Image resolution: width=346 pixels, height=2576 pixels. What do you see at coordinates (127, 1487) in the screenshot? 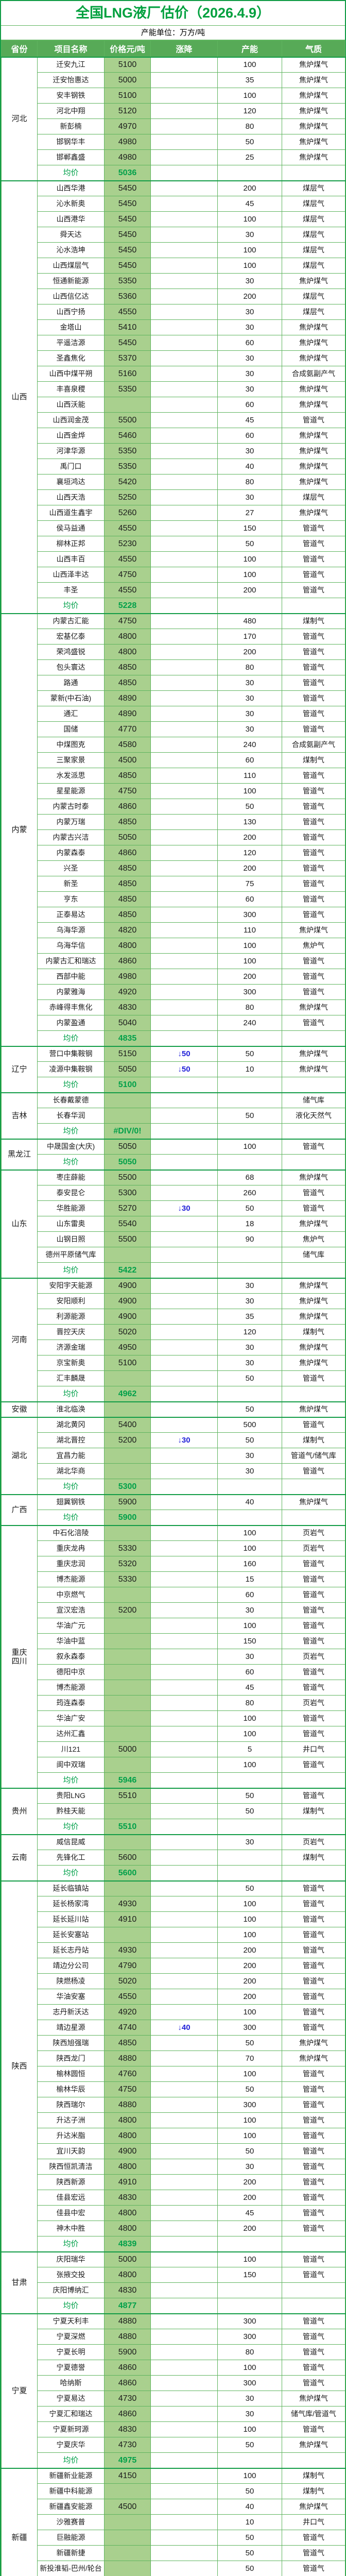
I see `price-cell: 5300` at bounding box center [127, 1487].